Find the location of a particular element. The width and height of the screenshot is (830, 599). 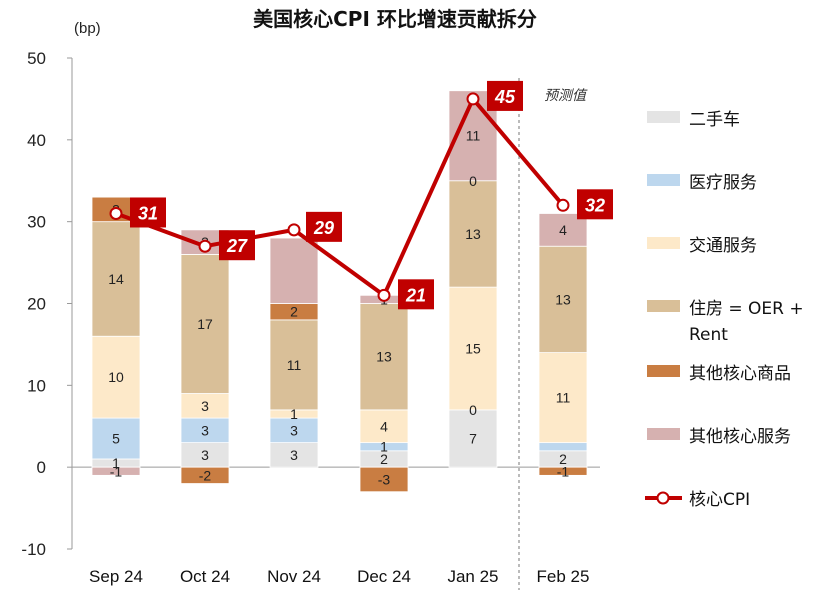

segment-label: 0 is located at coordinates (473, 181).